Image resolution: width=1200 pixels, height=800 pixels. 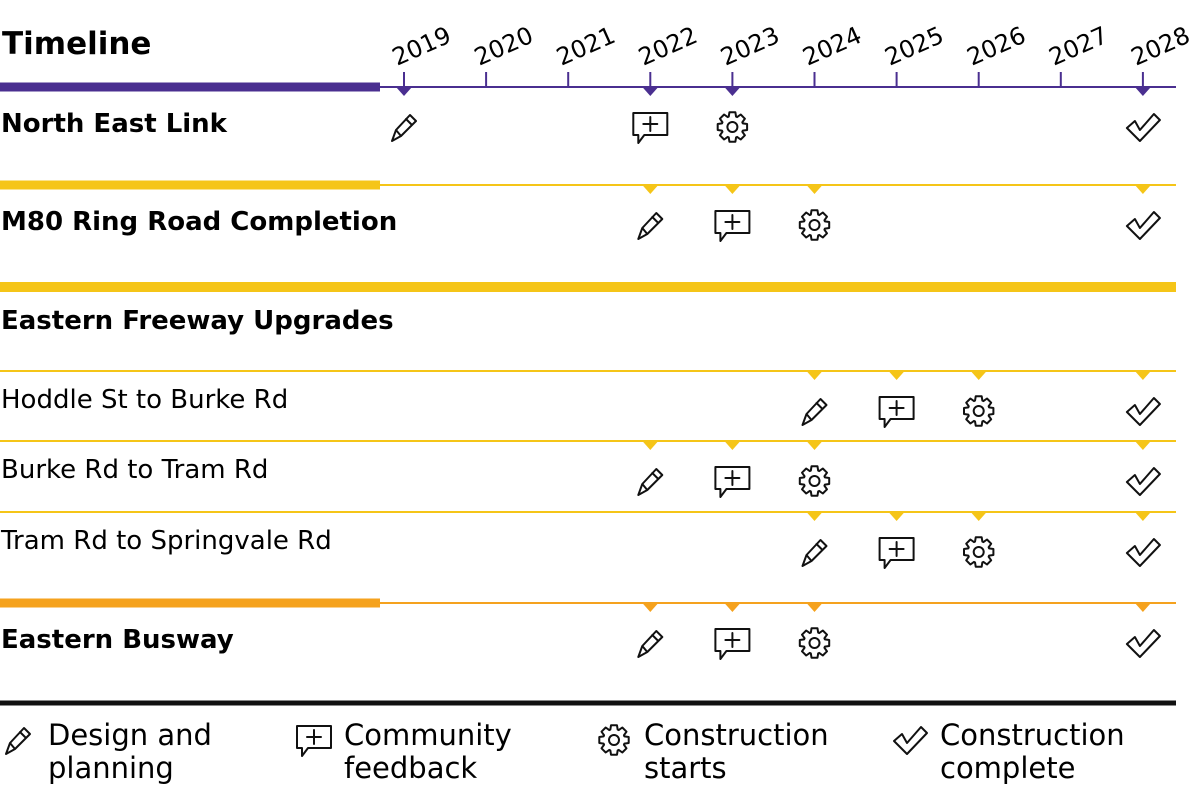 I want to click on year-tick-label: 2025, so click(x=914, y=46).